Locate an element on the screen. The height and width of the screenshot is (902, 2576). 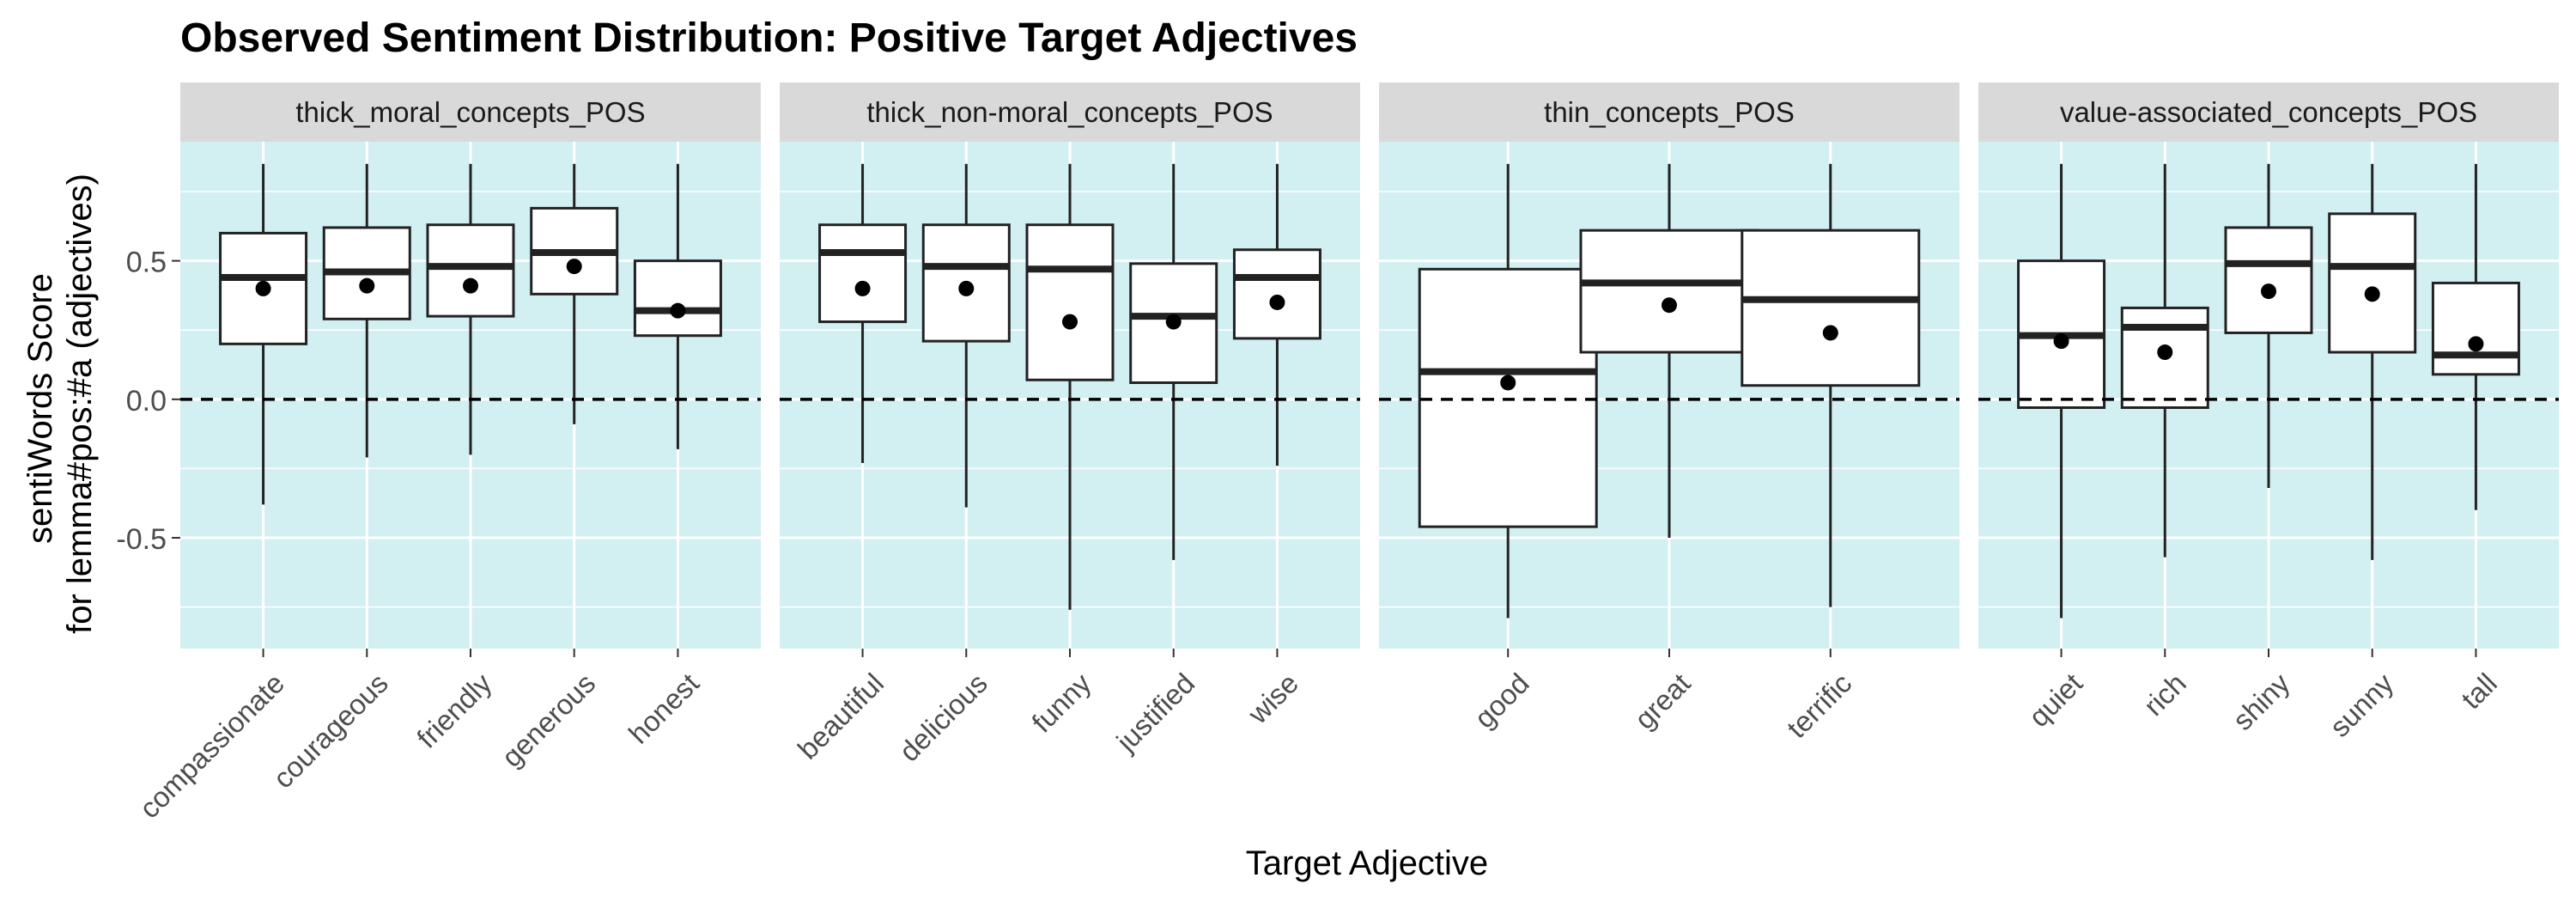
y-axis-label-line-1: sentiWords Score is located at coordinates (40, 408).